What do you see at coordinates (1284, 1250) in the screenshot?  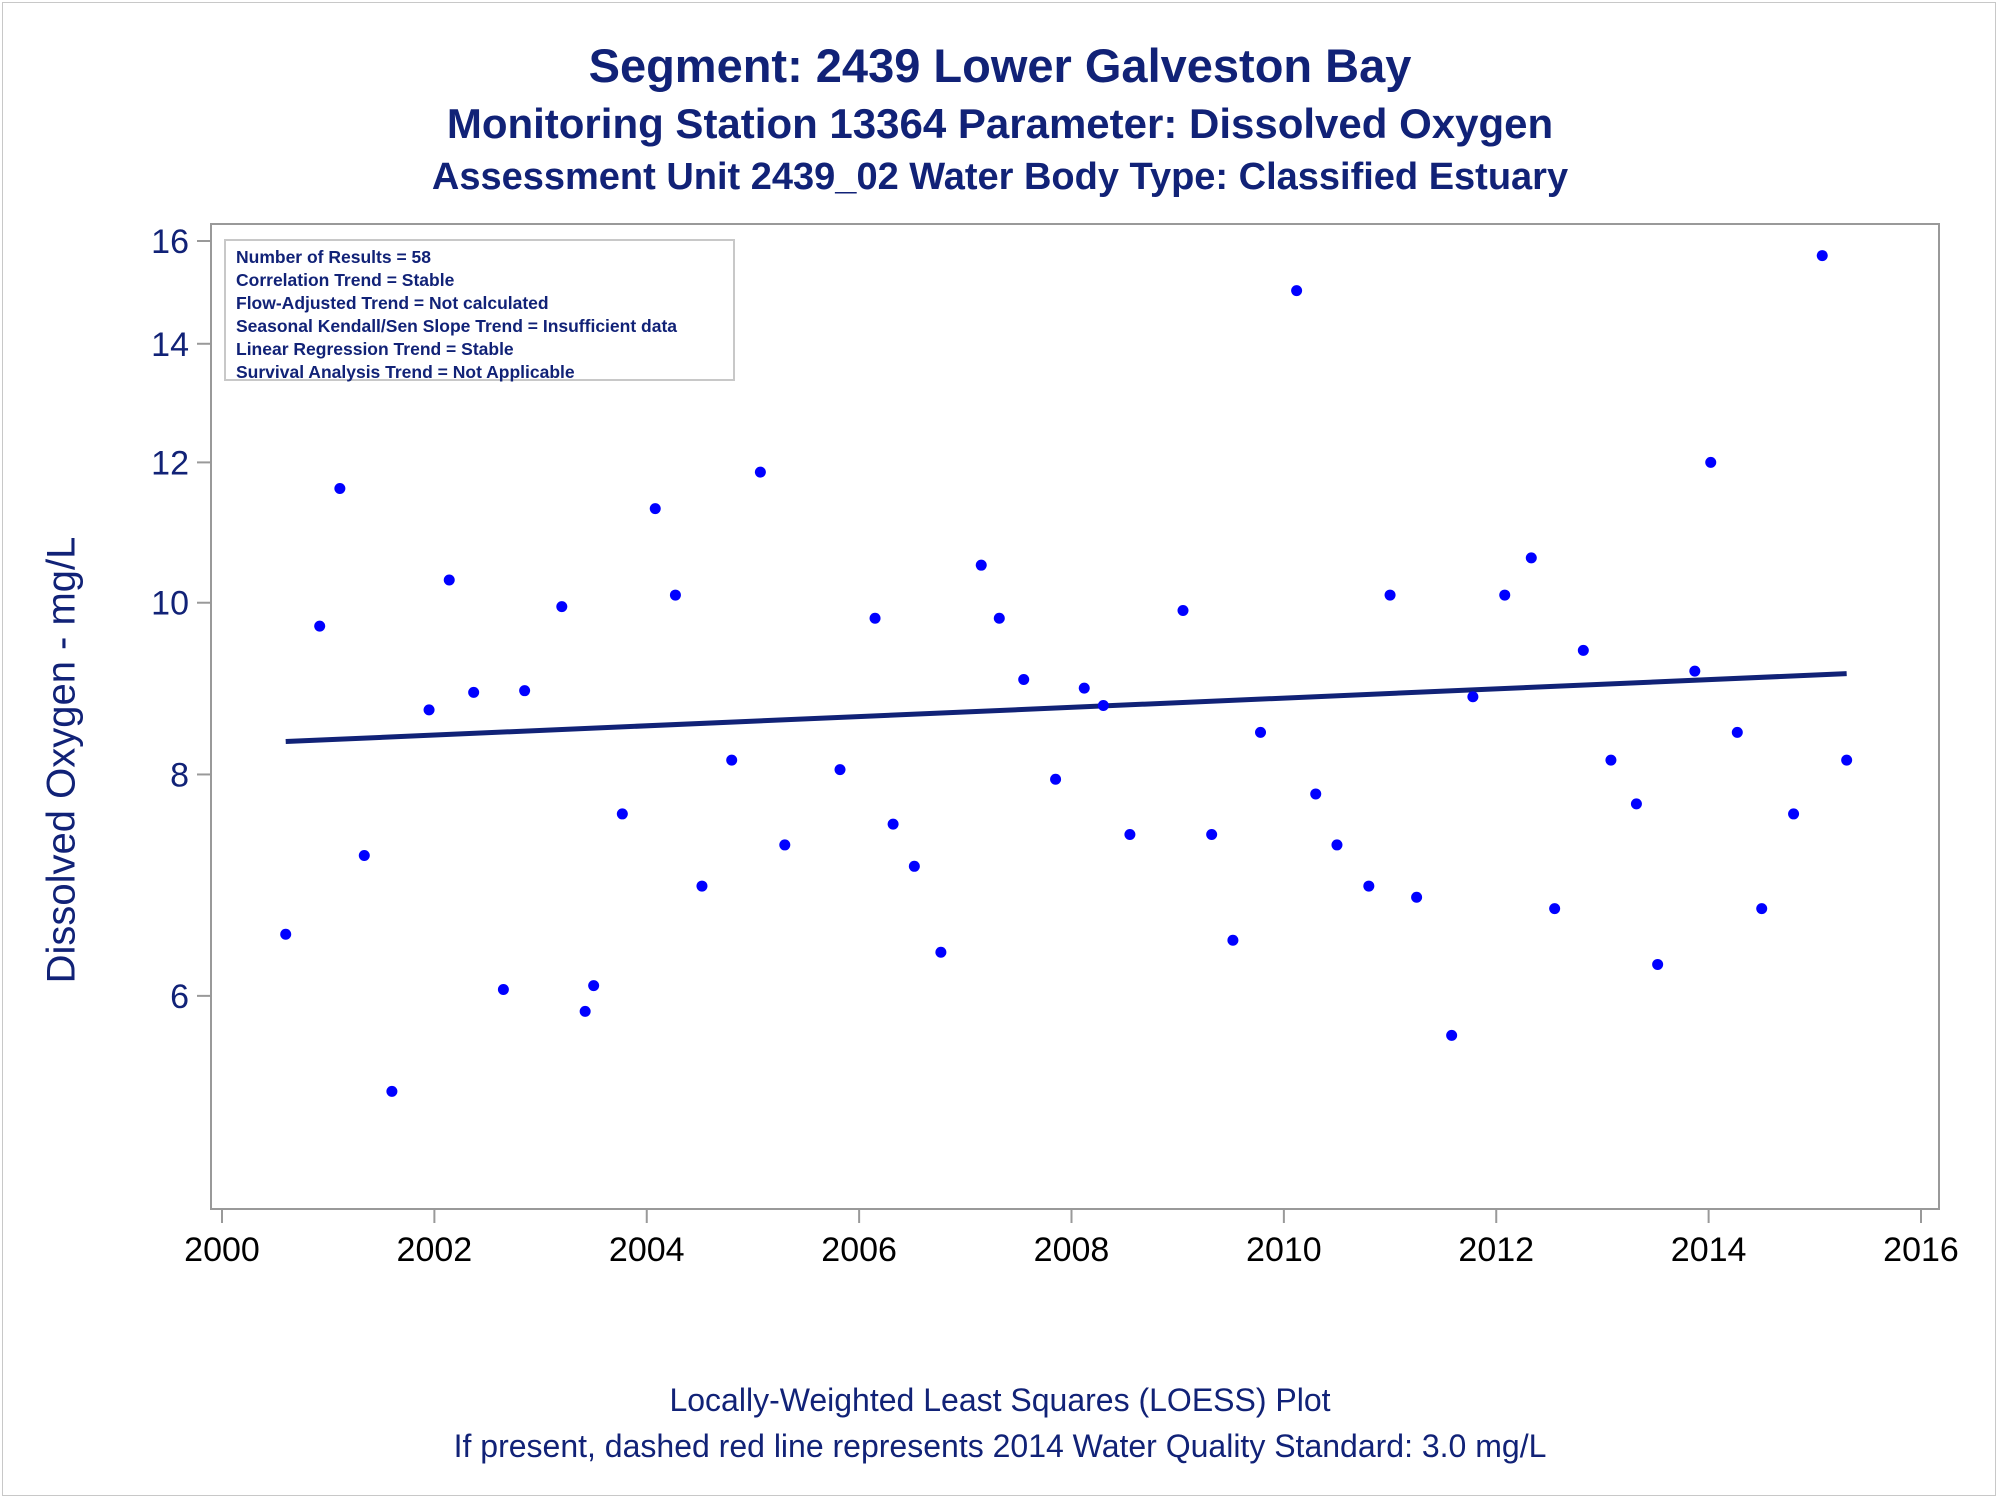 I see `x-tick-label: 2010` at bounding box center [1284, 1250].